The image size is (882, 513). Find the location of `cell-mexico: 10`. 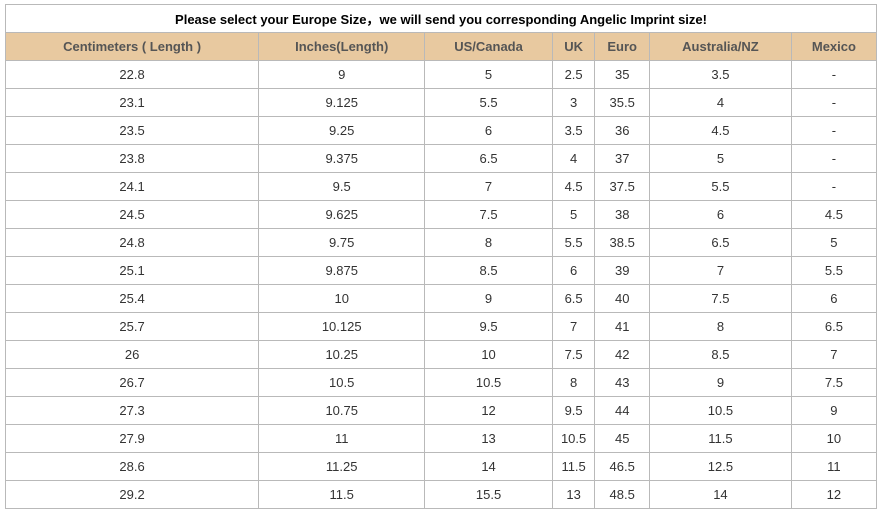

cell-mexico: 10 is located at coordinates (834, 438).